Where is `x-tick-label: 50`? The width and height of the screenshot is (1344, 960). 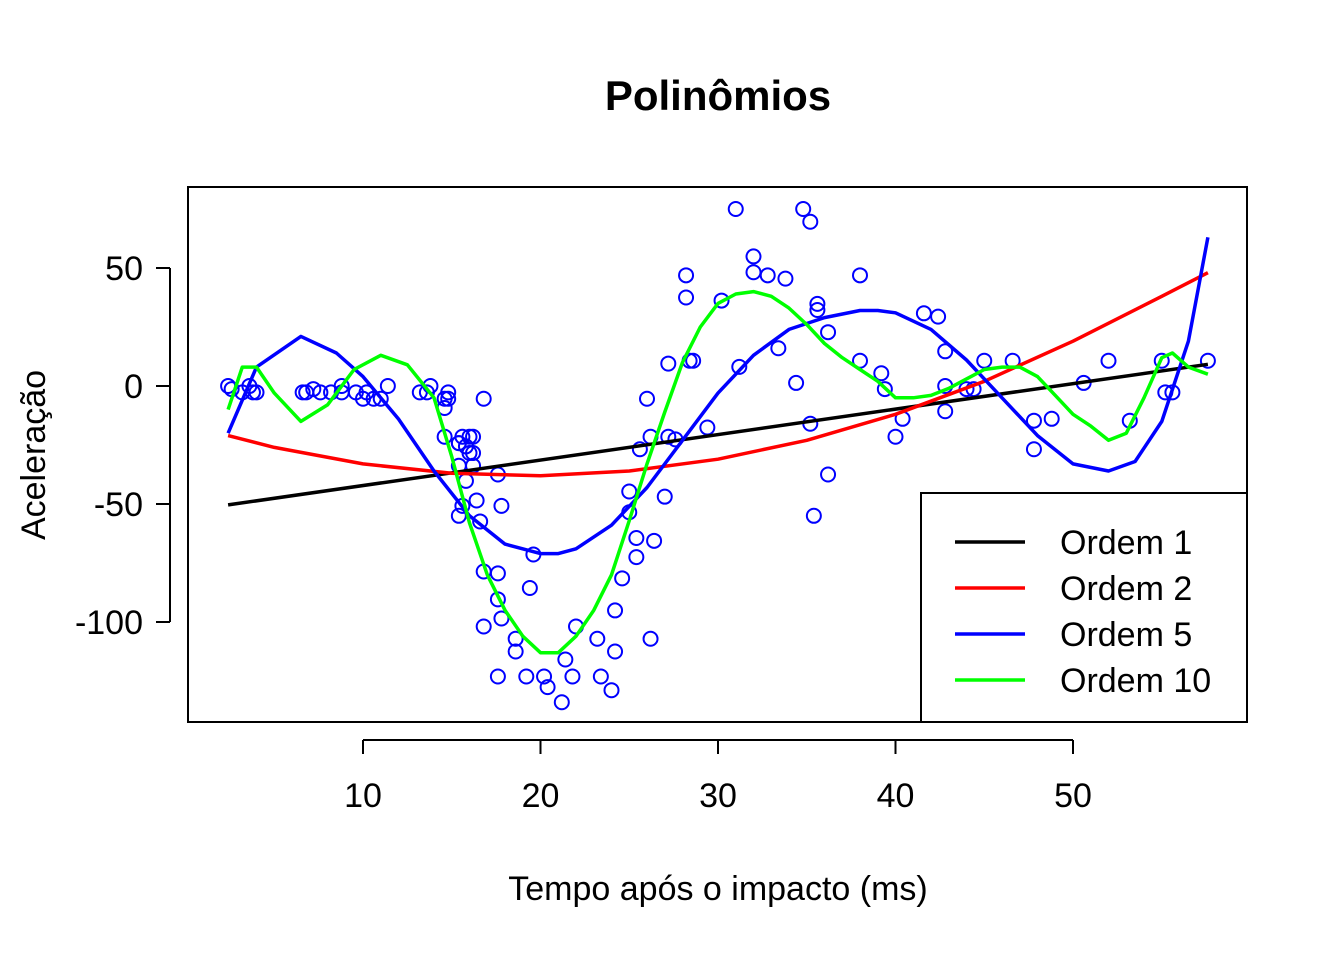
x-tick-label: 50 is located at coordinates (1073, 796).